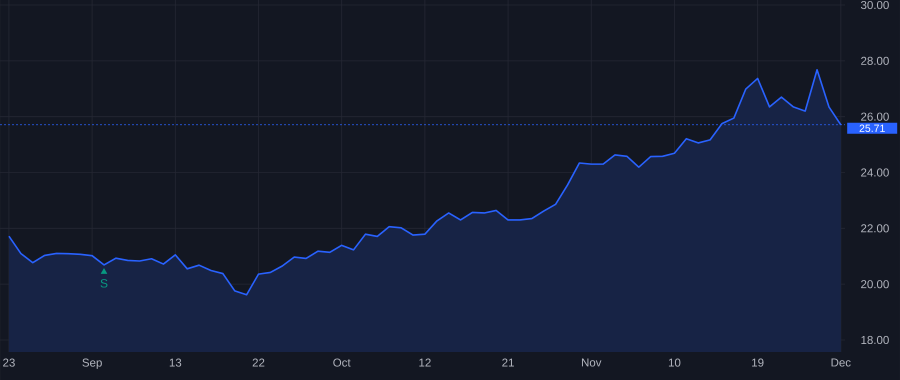 This screenshot has height=380, width=900. I want to click on x-tick-label: Nov, so click(592, 362).